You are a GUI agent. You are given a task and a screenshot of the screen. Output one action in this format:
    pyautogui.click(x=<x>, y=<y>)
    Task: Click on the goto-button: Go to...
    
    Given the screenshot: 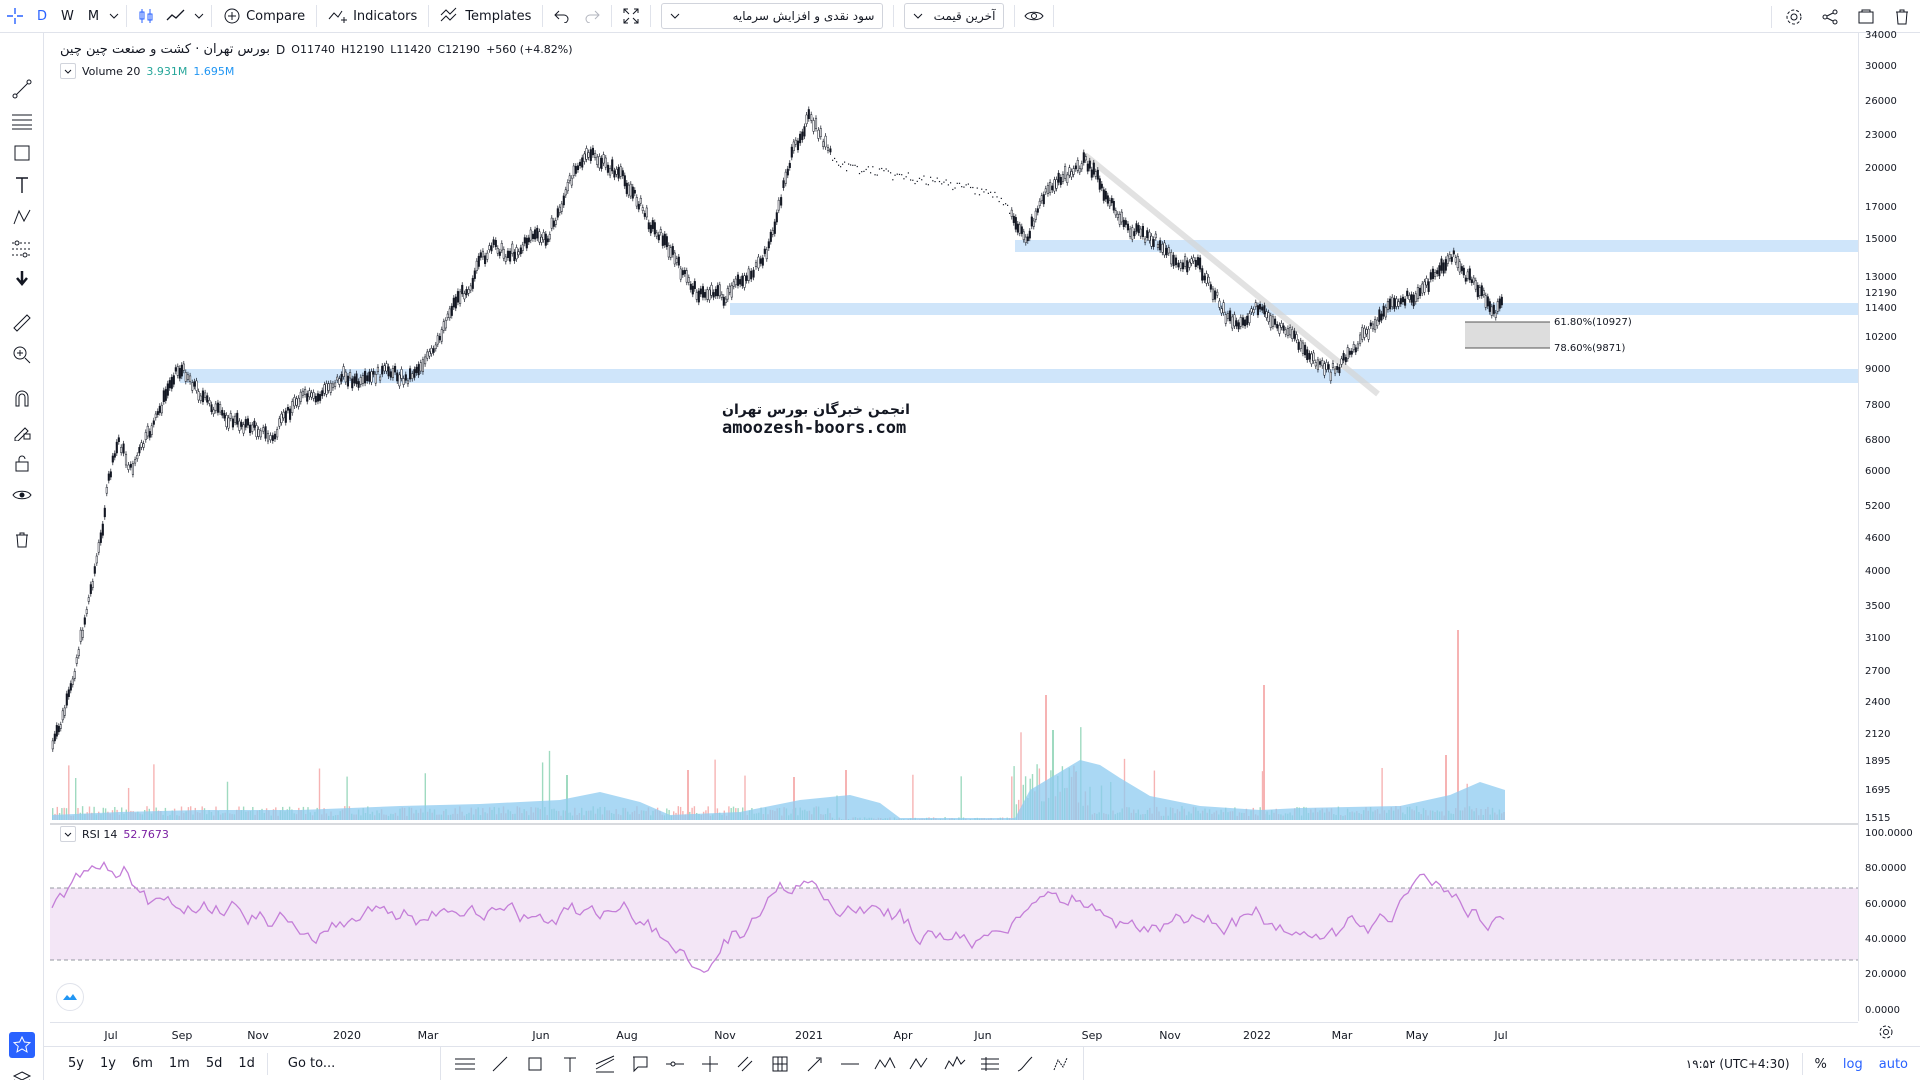 What is the action you would take?
    pyautogui.click(x=311, y=1063)
    